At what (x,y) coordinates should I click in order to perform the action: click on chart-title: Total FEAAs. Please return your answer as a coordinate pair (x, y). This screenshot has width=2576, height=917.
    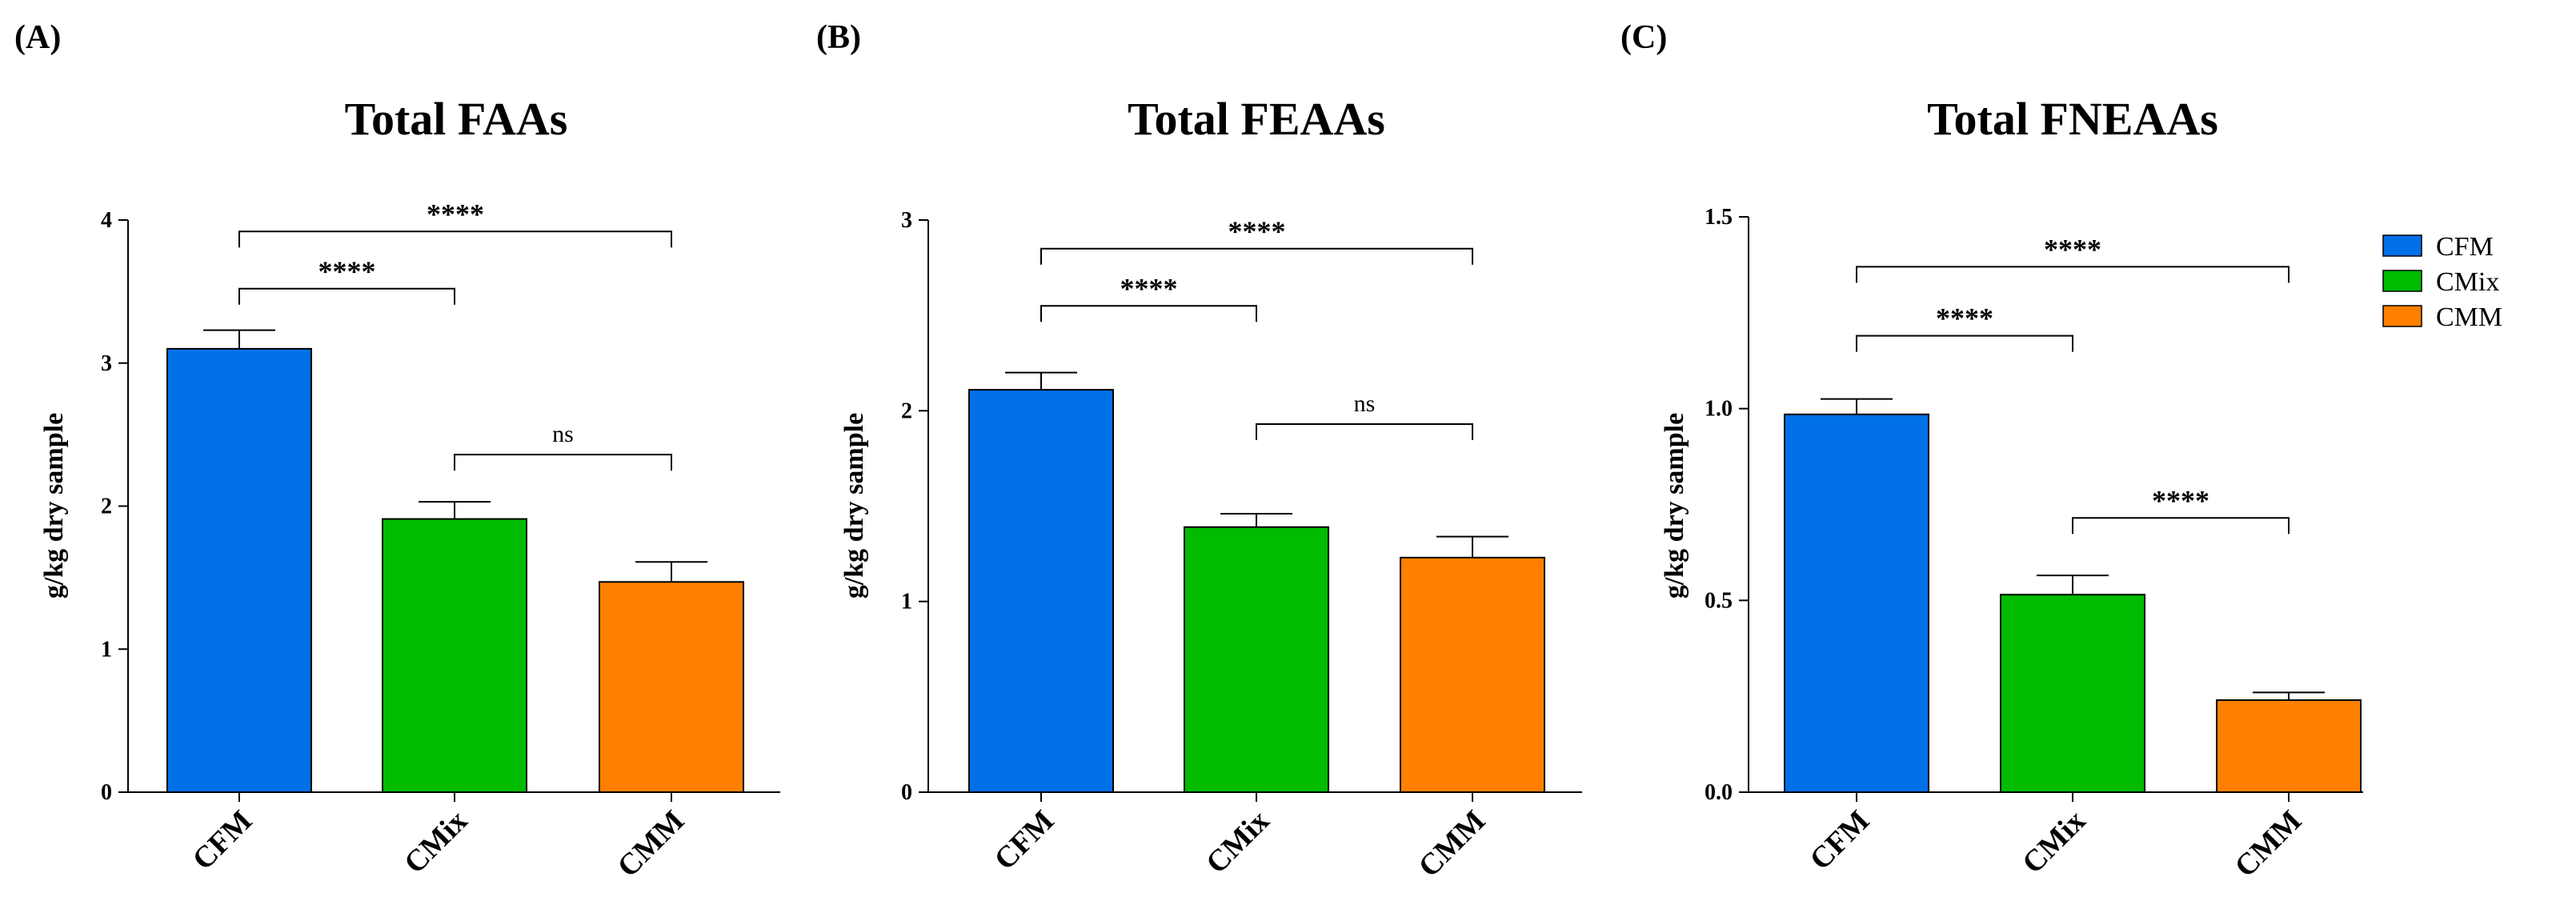
    Looking at the image, I should click on (1256, 119).